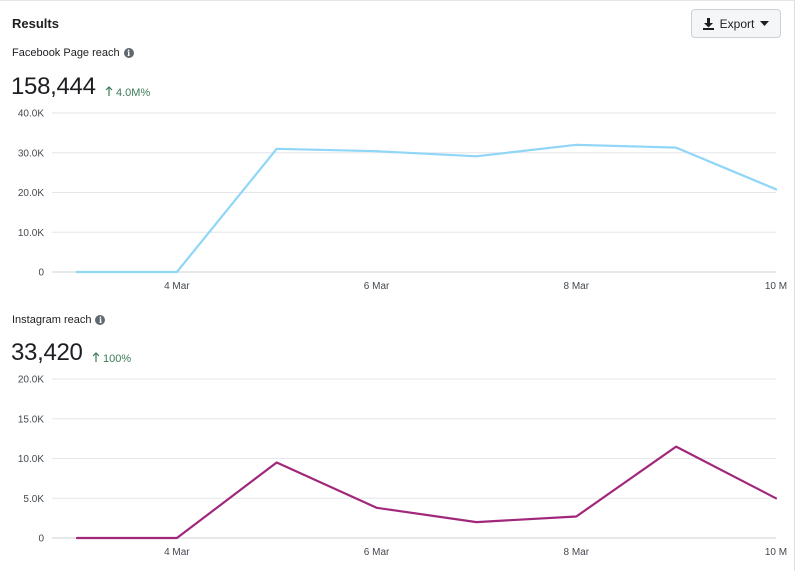  What do you see at coordinates (776, 552) in the screenshot?
I see `instagram-reach-x-tick-label: 10 M` at bounding box center [776, 552].